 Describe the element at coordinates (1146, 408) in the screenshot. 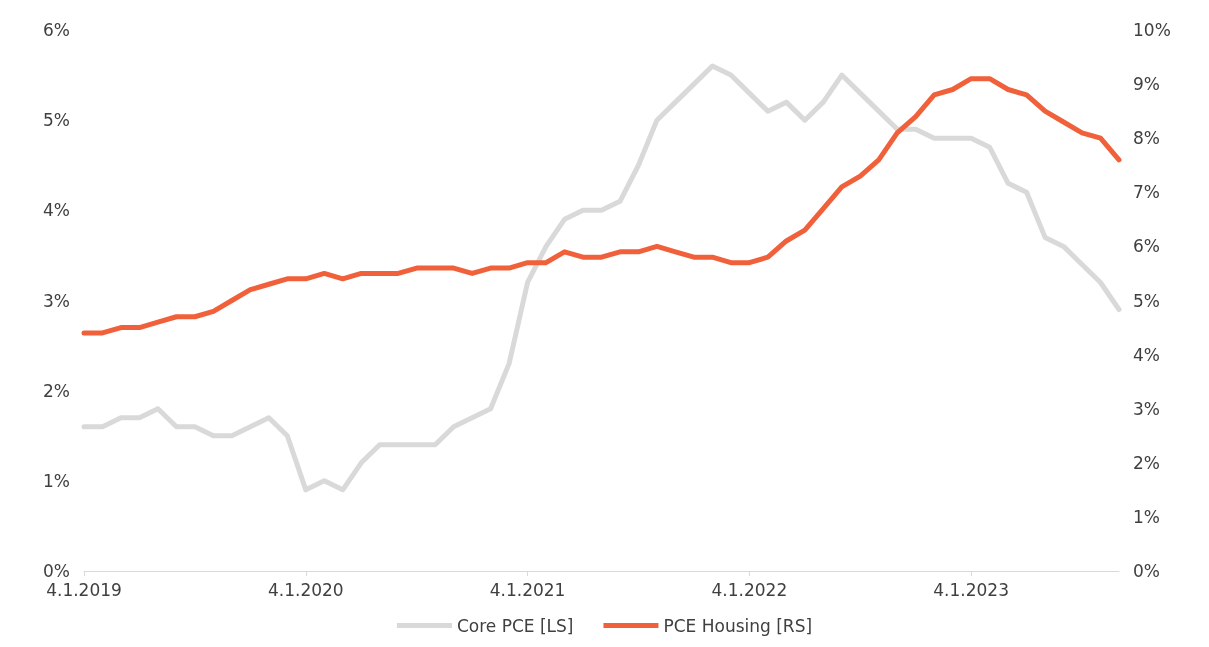

I see `y2-tick-label: 3%` at that location.